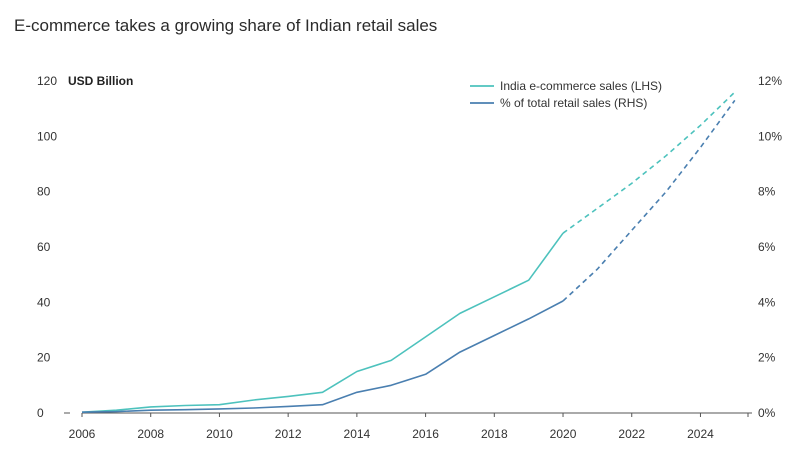 The image size is (808, 456). Describe the element at coordinates (44, 358) in the screenshot. I see `y-left-tick-label: 20` at that location.